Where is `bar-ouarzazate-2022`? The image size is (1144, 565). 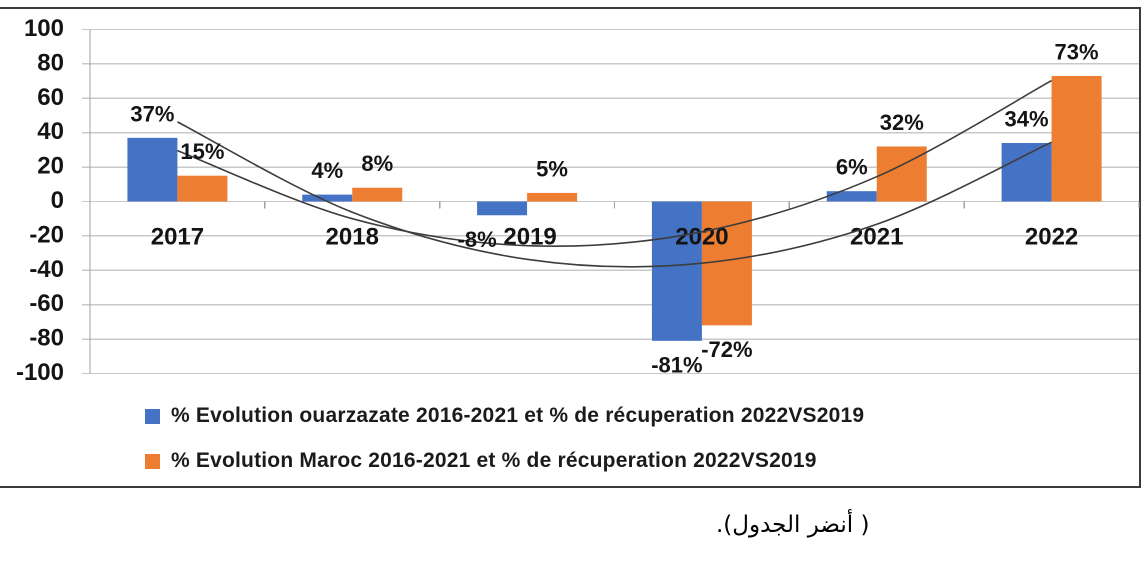 bar-ouarzazate-2022 is located at coordinates (1026, 172).